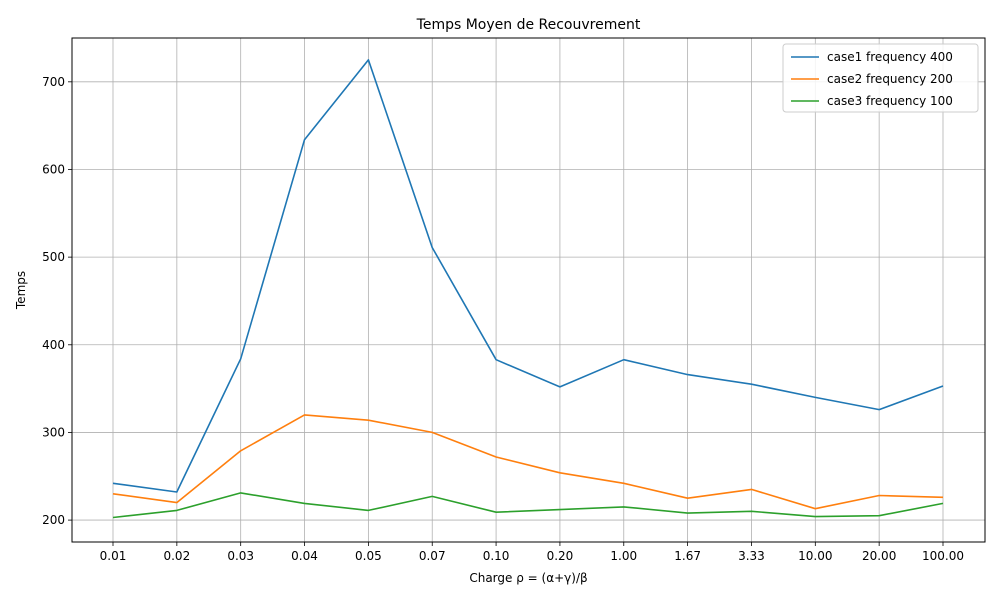 The image size is (1000, 600). What do you see at coordinates (113, 556) in the screenshot?
I see `x-tick-label: 0.01` at bounding box center [113, 556].